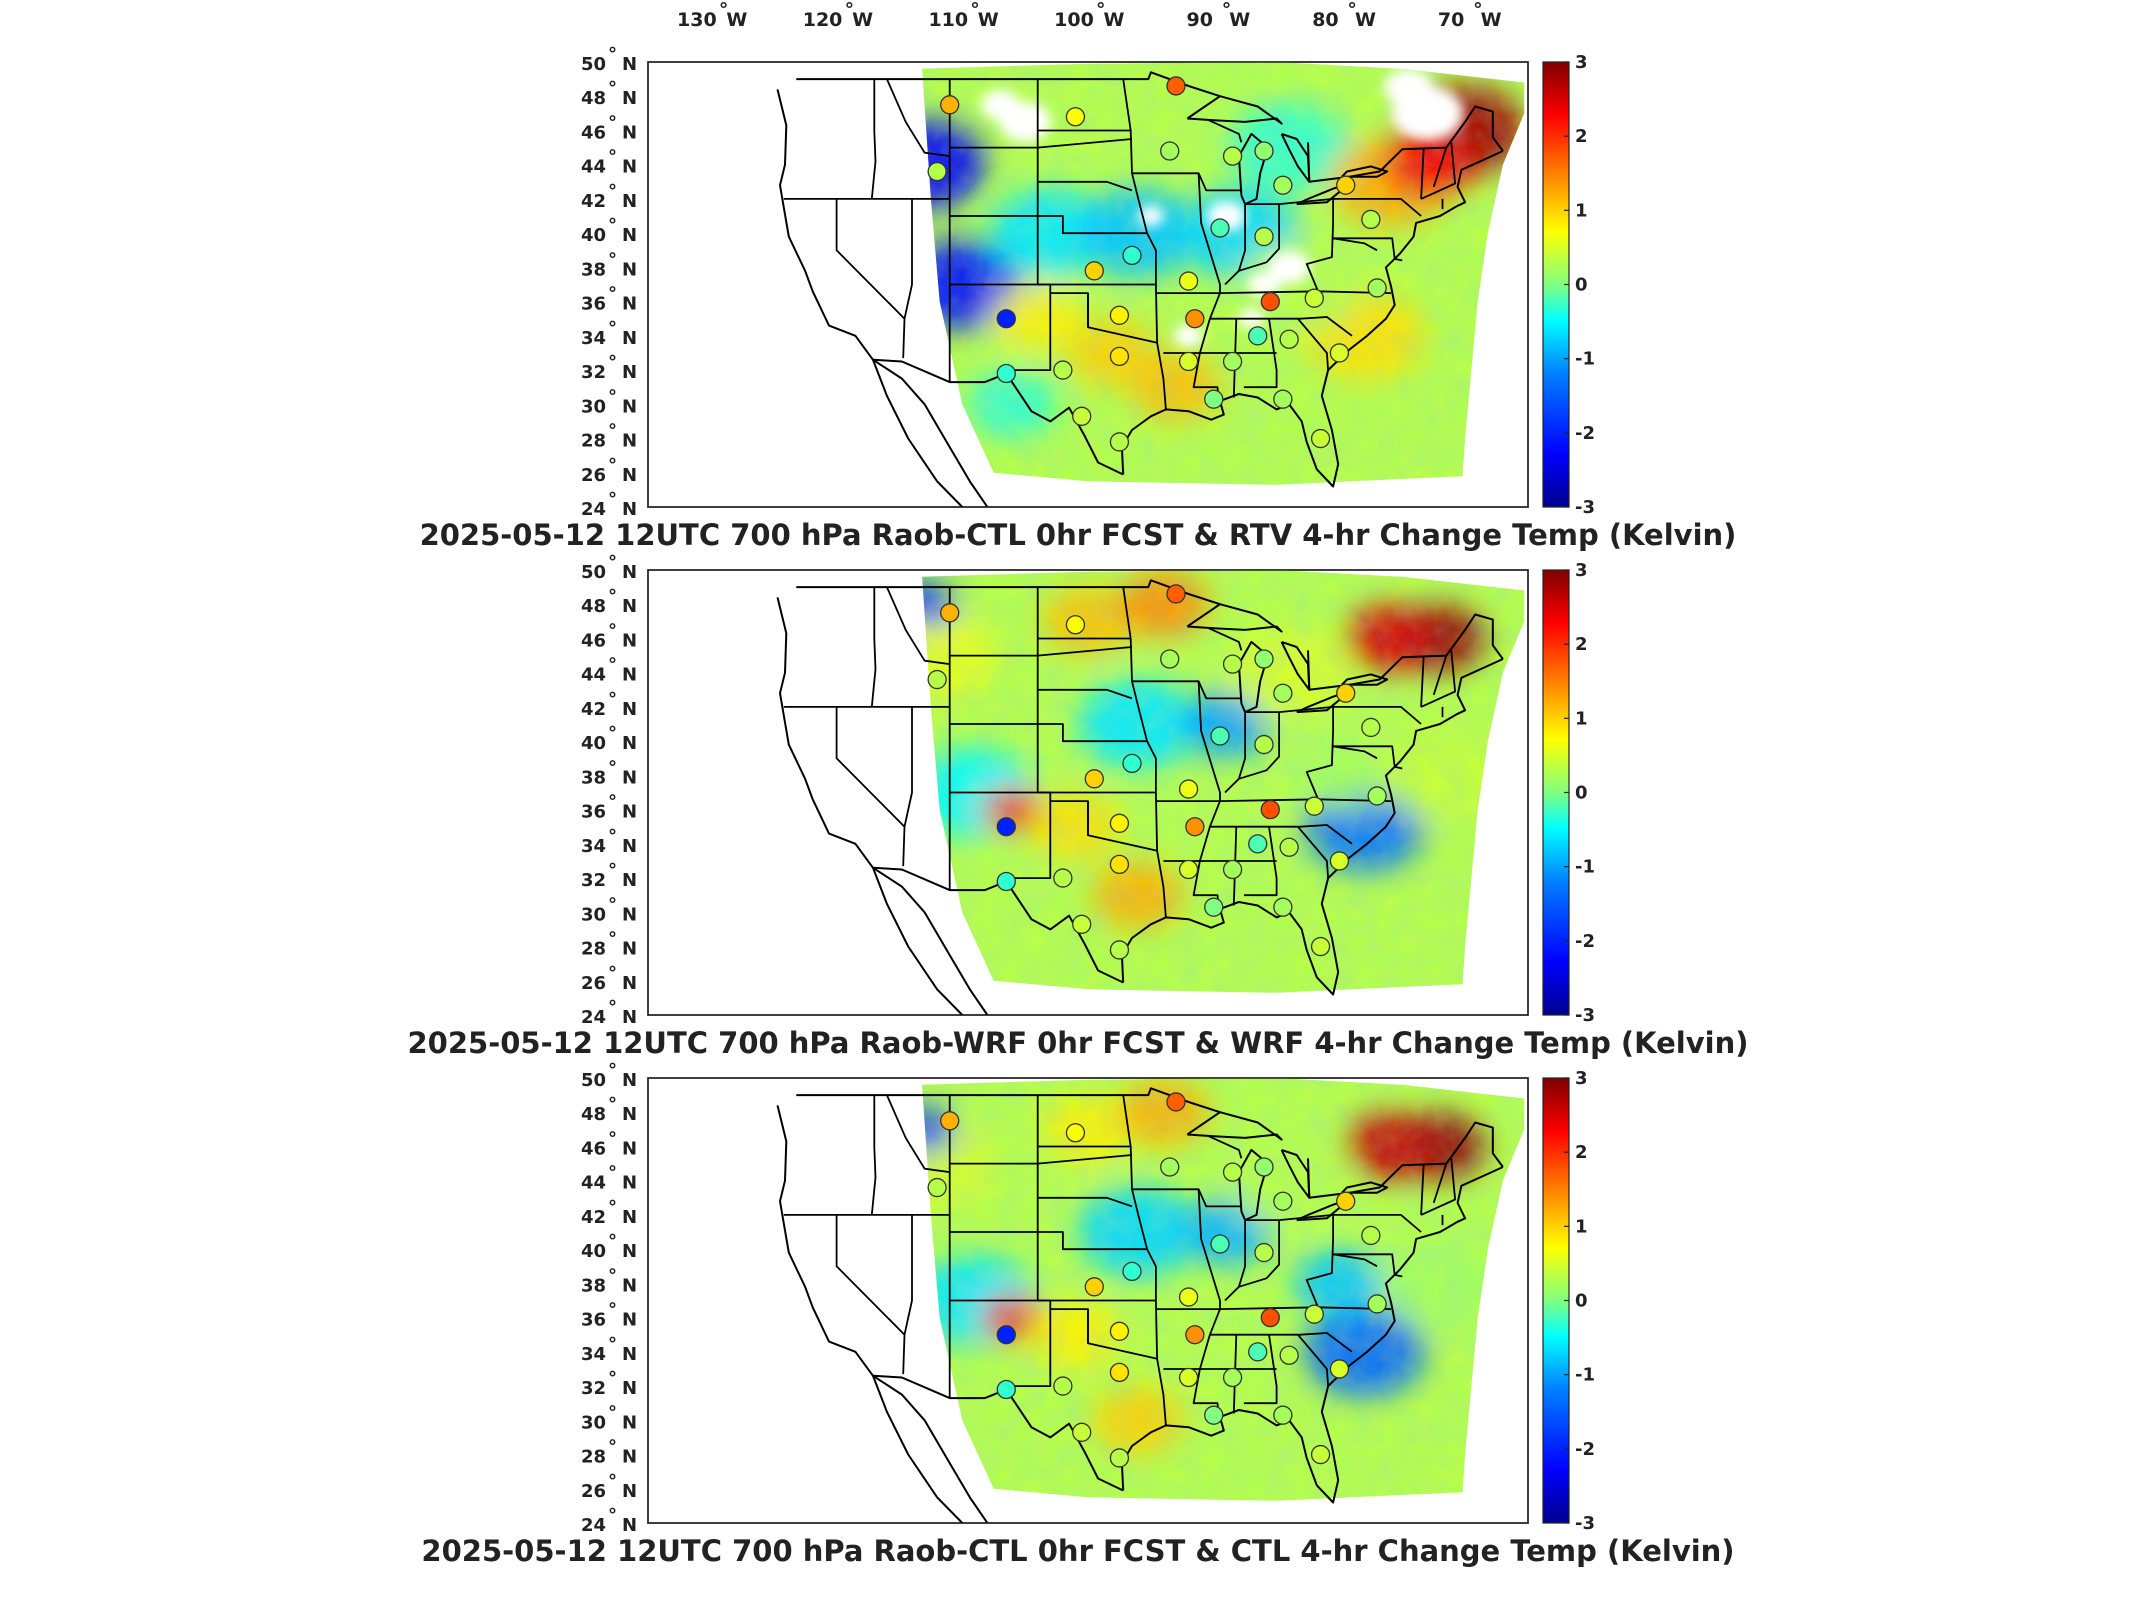 The width and height of the screenshot is (2133, 1600). I want to click on latitude-label: 32, so click(593, 372).